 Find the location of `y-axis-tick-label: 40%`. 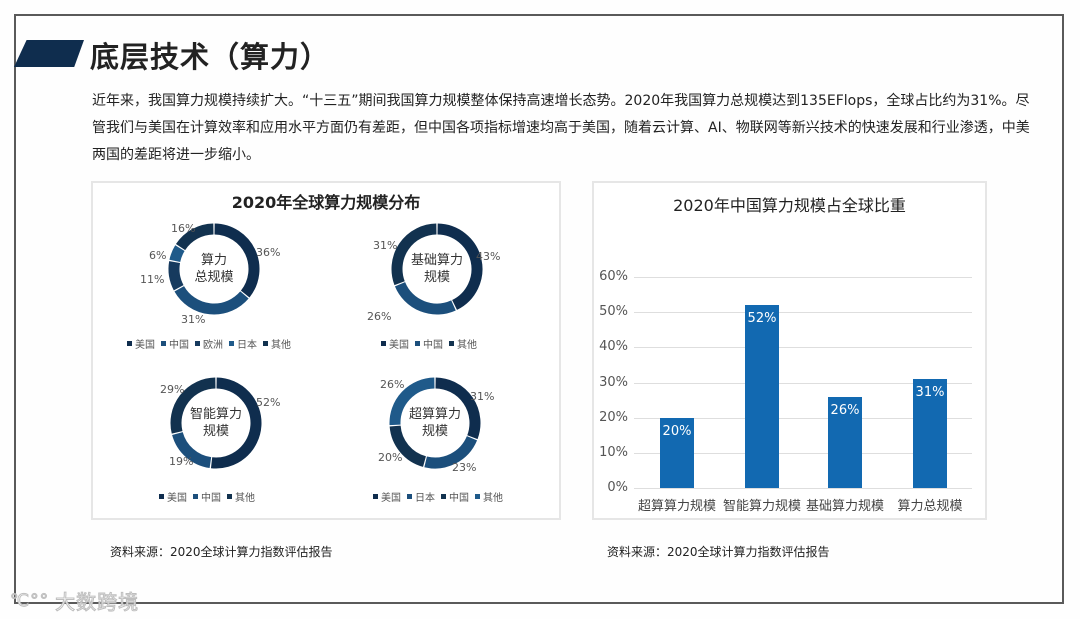

y-axis-tick-label: 40% is located at coordinates (613, 346).